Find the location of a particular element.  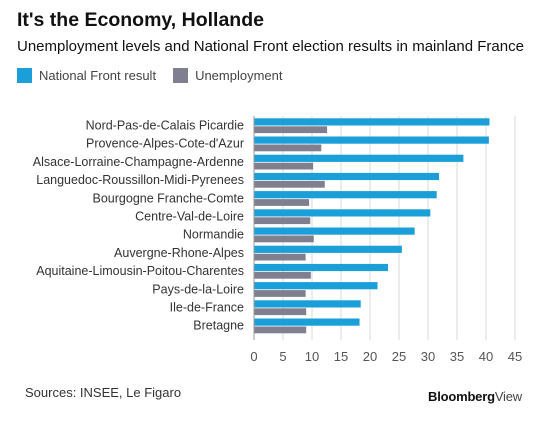

bar-national-front-ile-de-france is located at coordinates (307, 304).